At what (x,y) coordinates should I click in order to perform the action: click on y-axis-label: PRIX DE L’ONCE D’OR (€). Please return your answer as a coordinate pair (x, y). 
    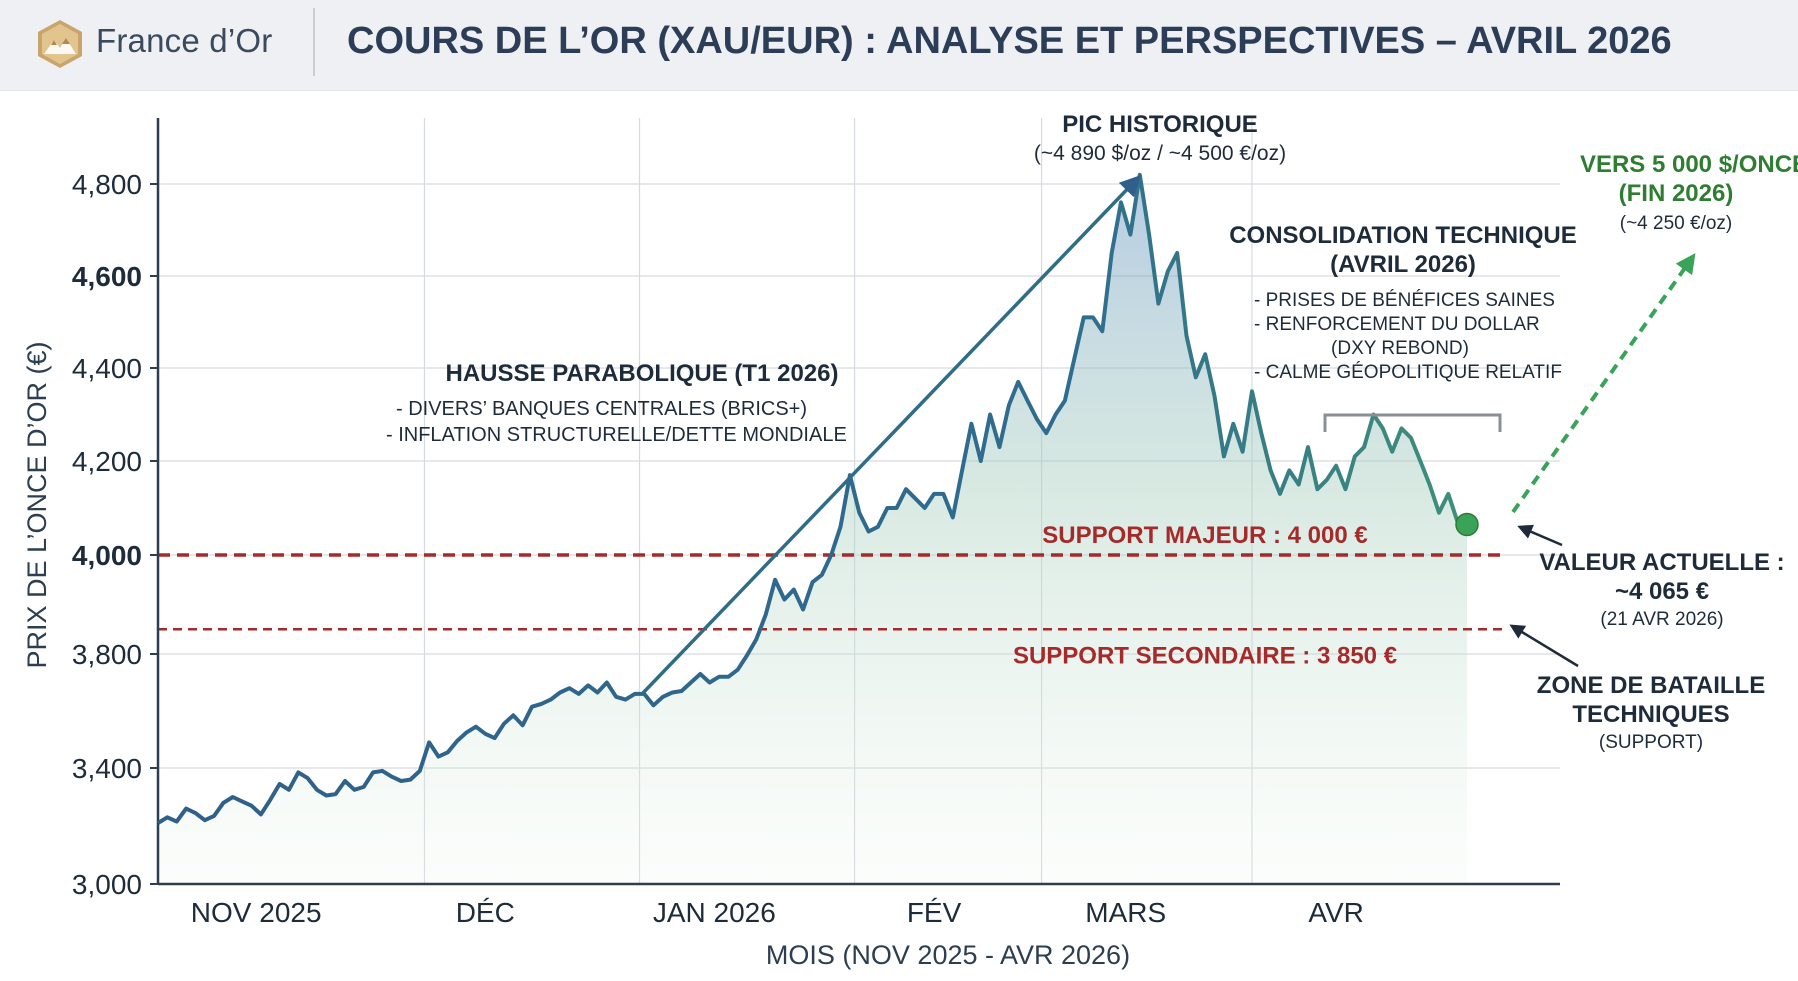
    Looking at the image, I should click on (37, 504).